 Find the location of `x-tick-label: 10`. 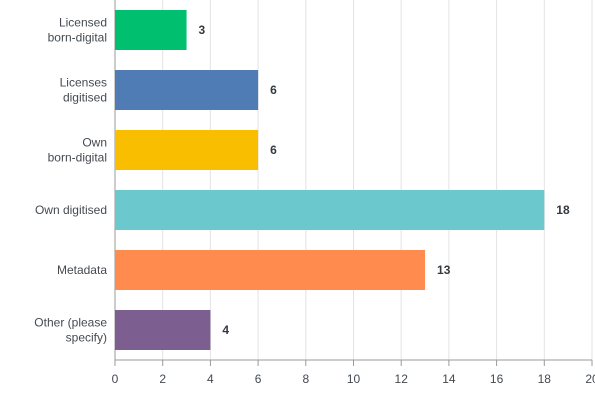

x-tick-label: 10 is located at coordinates (354, 379).